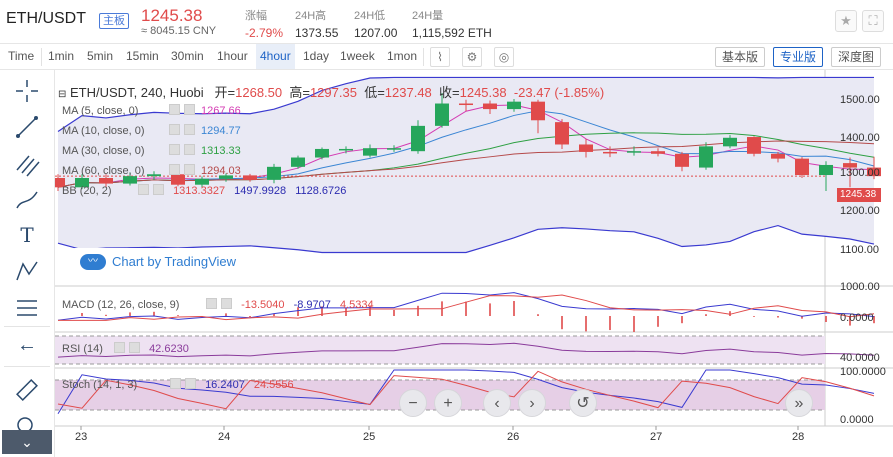  What do you see at coordinates (27, 390) in the screenshot?
I see `ruler-icon` at bounding box center [27, 390].